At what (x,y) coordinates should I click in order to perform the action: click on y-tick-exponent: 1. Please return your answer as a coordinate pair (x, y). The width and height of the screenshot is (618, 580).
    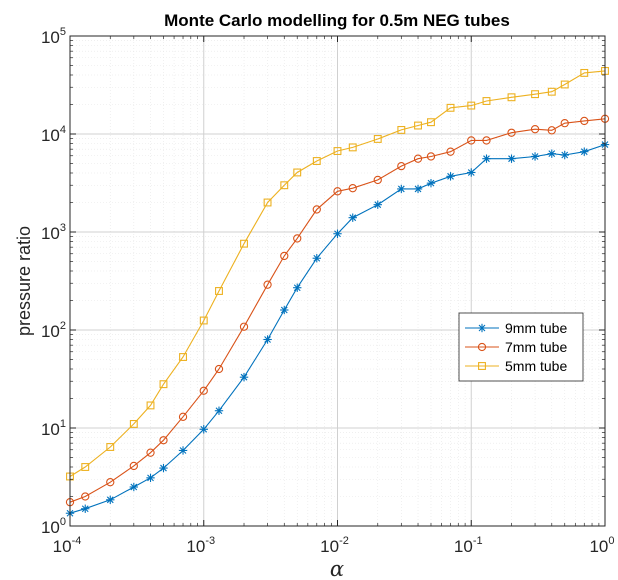
    Looking at the image, I should click on (63, 424).